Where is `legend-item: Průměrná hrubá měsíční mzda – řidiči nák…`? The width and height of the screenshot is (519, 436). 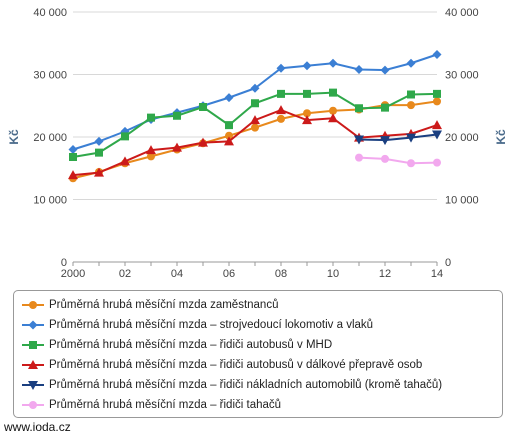
legend-item: Průměrná hrubá měsíční mzda – řidiči nák… is located at coordinates (258, 385).